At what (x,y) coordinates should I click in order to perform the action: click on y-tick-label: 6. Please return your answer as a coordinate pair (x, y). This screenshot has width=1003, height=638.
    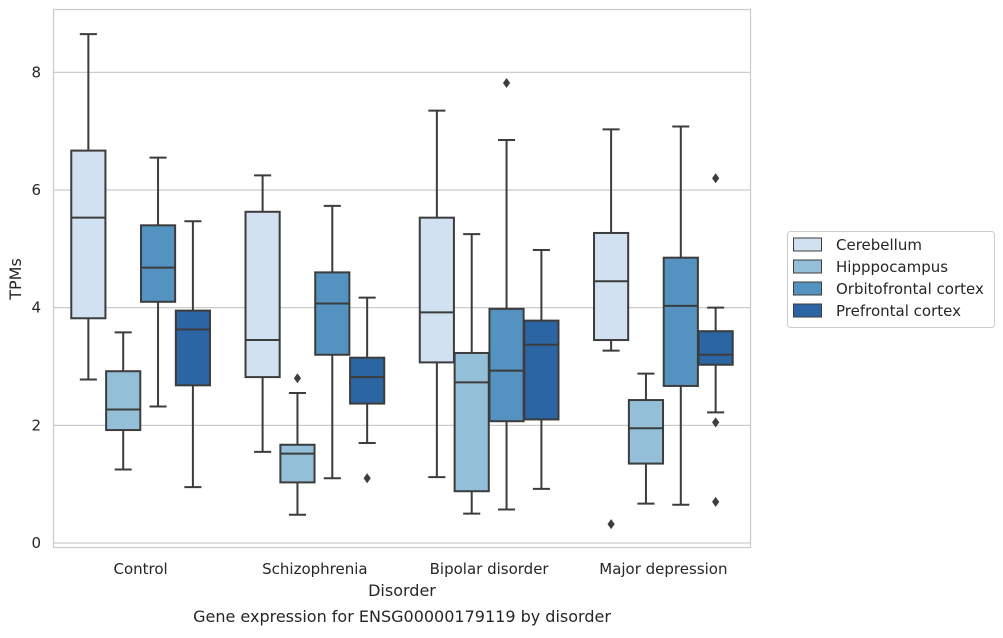
    Looking at the image, I should click on (36, 190).